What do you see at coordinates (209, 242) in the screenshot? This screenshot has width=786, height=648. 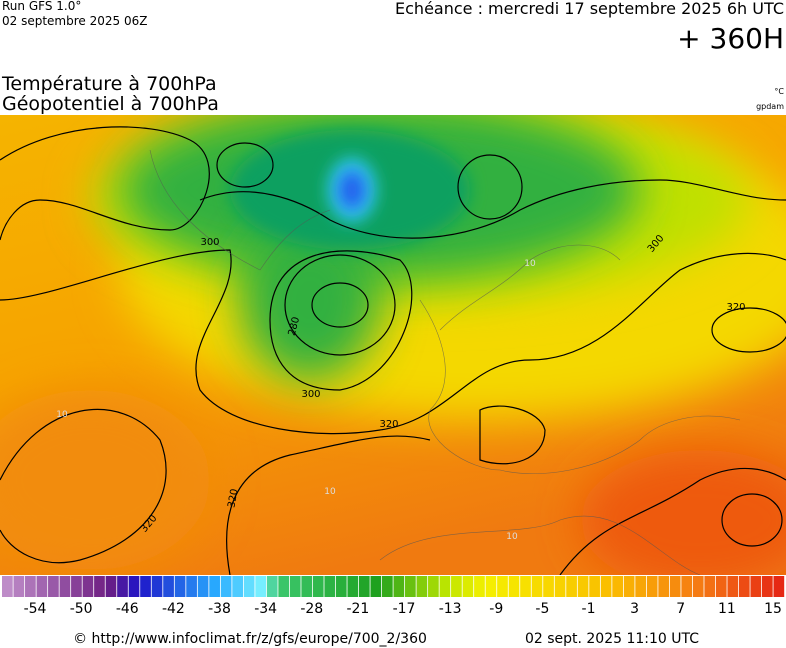 I see `contour-label: 300` at bounding box center [209, 242].